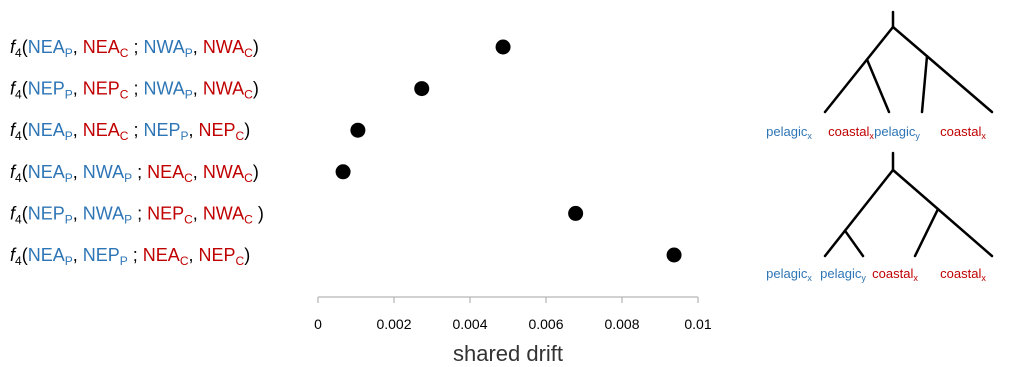 This screenshot has width=1027, height=367. Describe the element at coordinates (963, 274) in the screenshot. I see `tree-2-tip-label-4: coastalx` at that location.